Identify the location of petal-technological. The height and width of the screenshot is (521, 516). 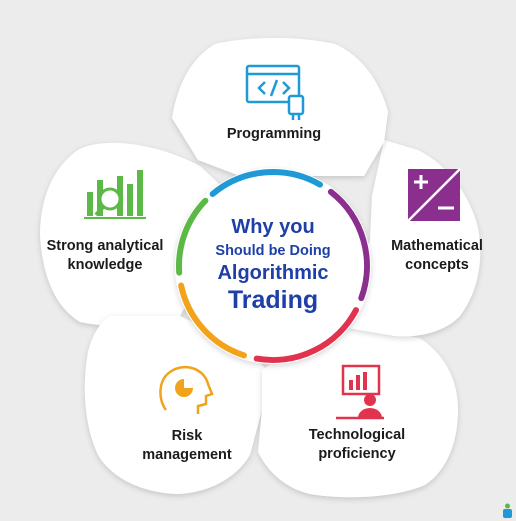
(358, 412).